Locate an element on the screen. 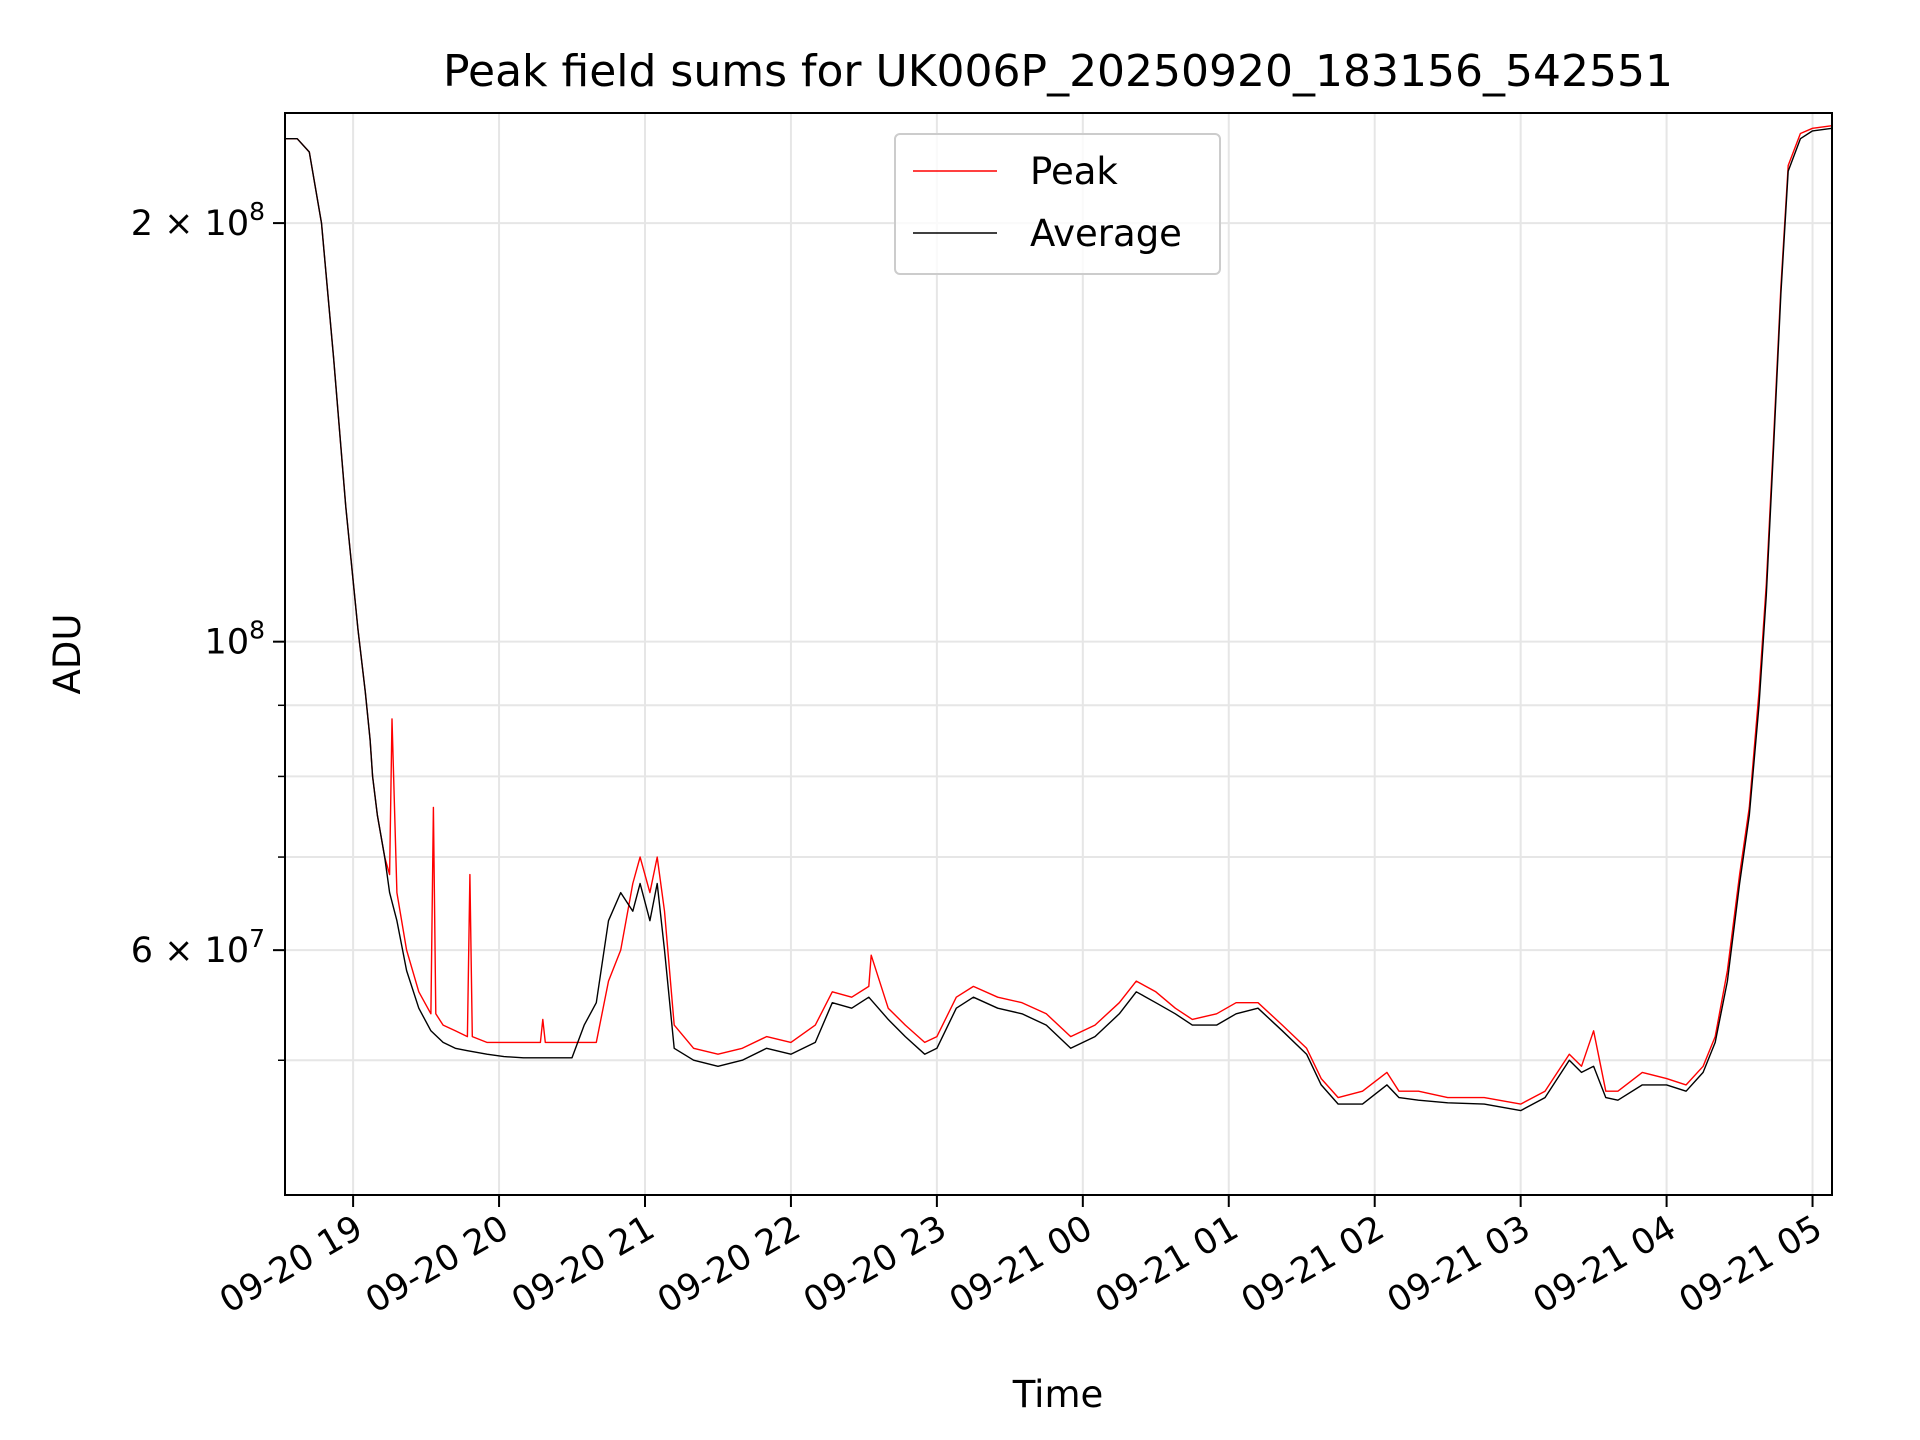 The height and width of the screenshot is (1440, 1920). legend-label-average: Average is located at coordinates (1106, 233).